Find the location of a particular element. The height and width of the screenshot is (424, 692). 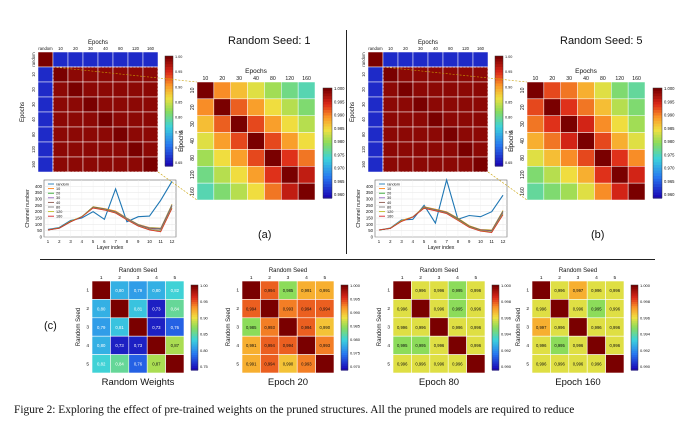

legend-label: random is located at coordinates (393, 184).